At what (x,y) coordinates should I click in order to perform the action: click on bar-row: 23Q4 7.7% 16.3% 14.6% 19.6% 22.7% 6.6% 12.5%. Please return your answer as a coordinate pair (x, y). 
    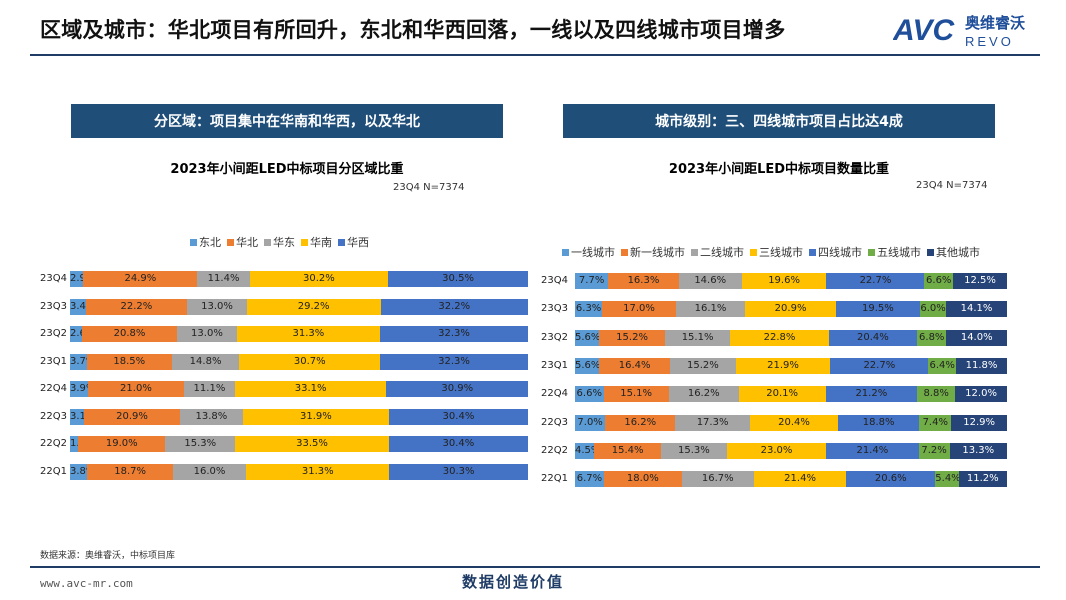
    Looking at the image, I should click on (774, 281).